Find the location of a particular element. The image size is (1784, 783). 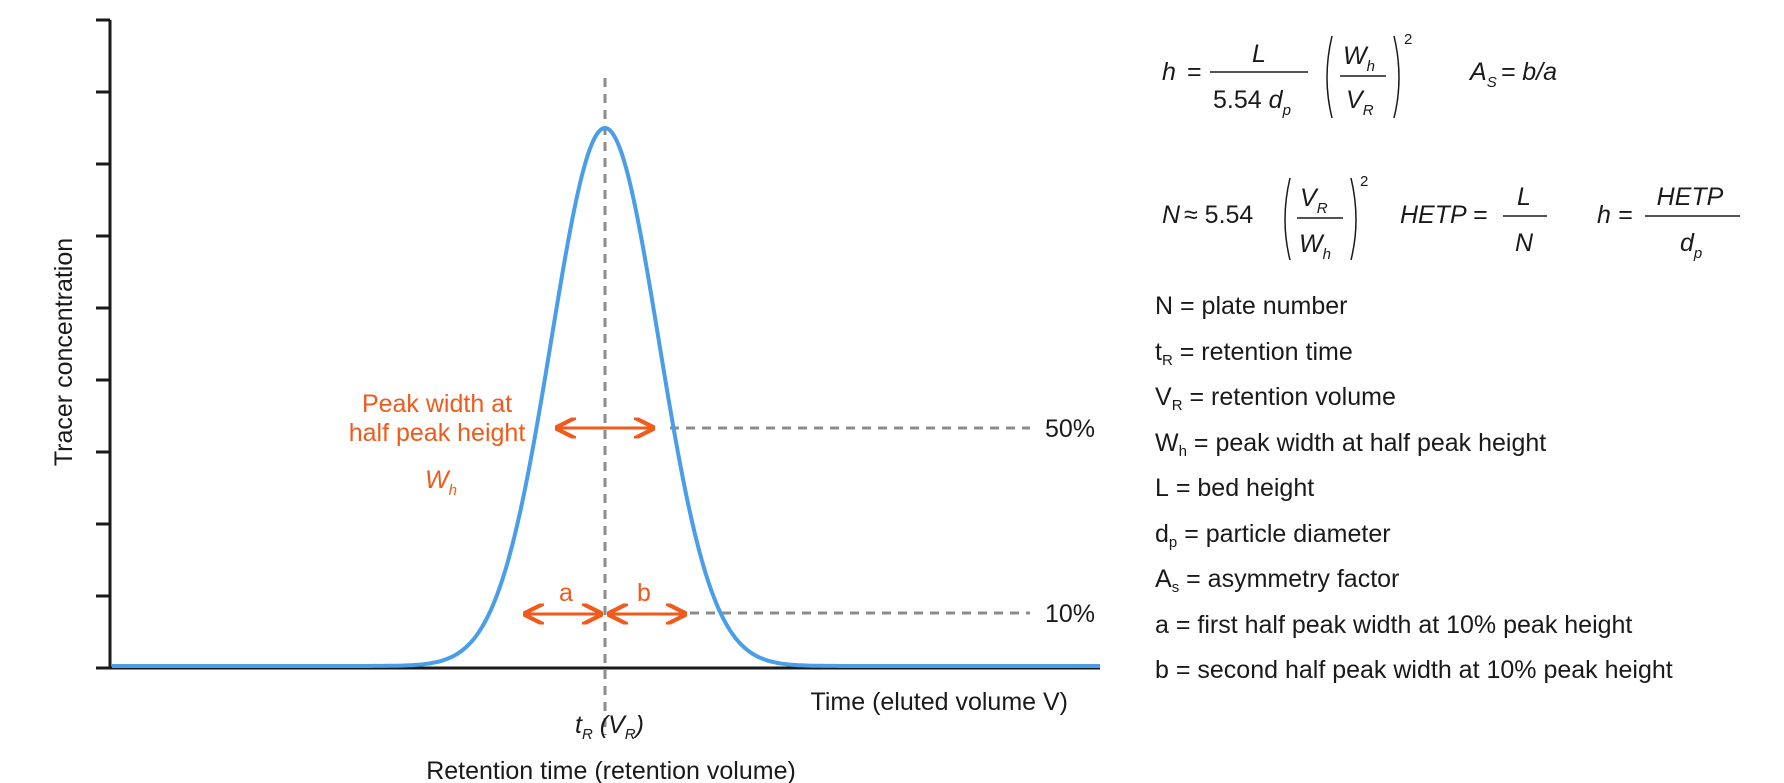

half-width-label-line1: Peak width at is located at coordinates (437, 404).